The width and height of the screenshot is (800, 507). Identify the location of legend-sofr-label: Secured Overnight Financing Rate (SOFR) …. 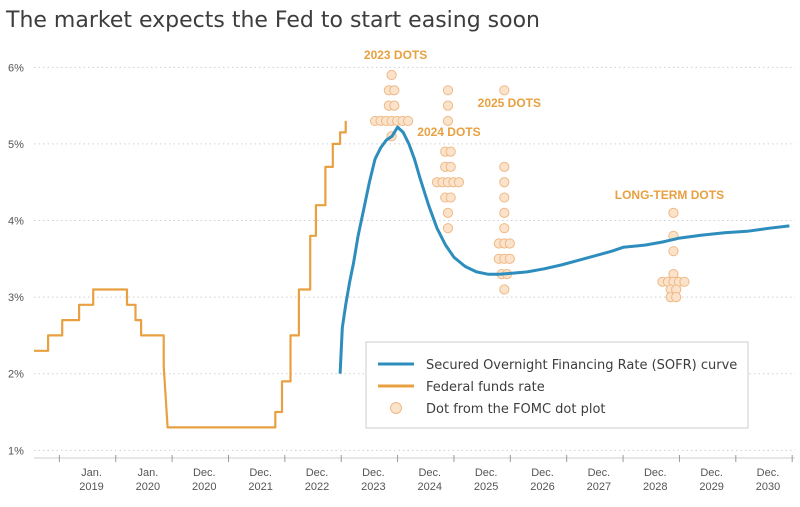
(581, 365).